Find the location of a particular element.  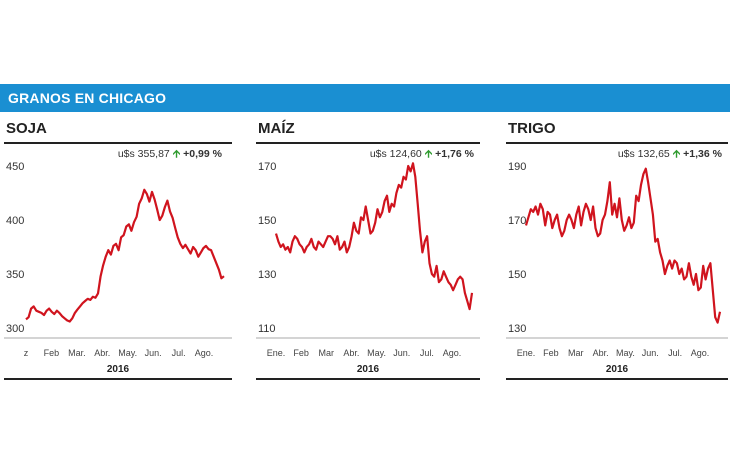

chart-plot: 300 350 400 450 z Feb Mar. Abr. May. Jun. Jul. Ago. is located at coordinates (118, 259).